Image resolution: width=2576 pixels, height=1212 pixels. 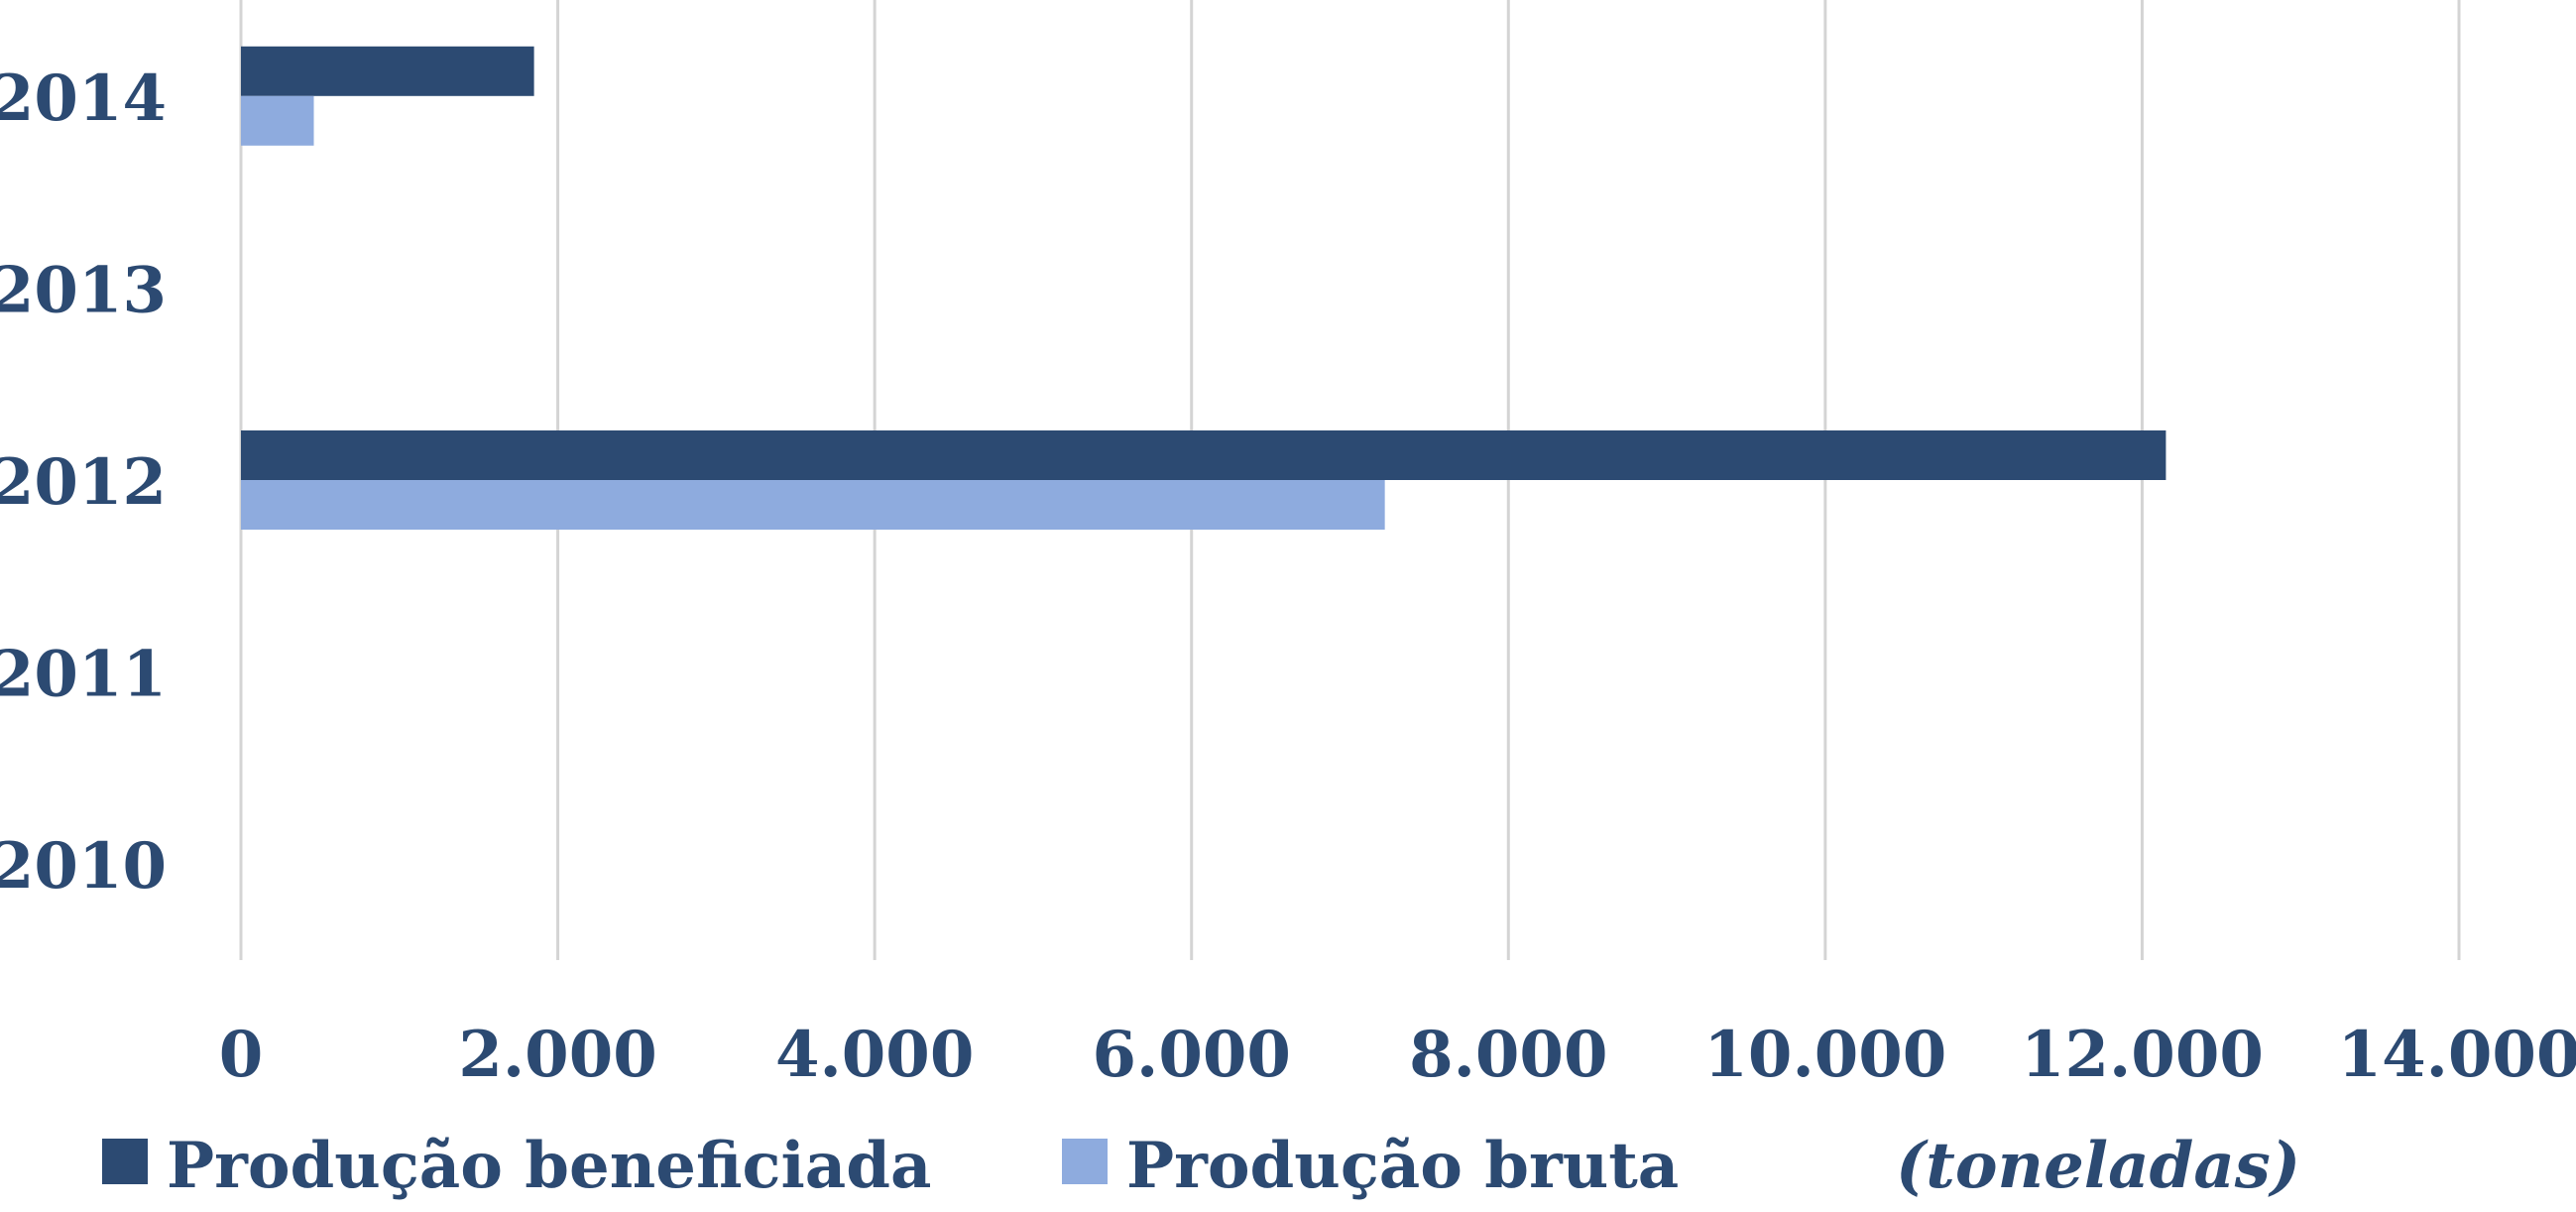 I want to click on x-tick-label: 12.000, so click(x=2143, y=1055).